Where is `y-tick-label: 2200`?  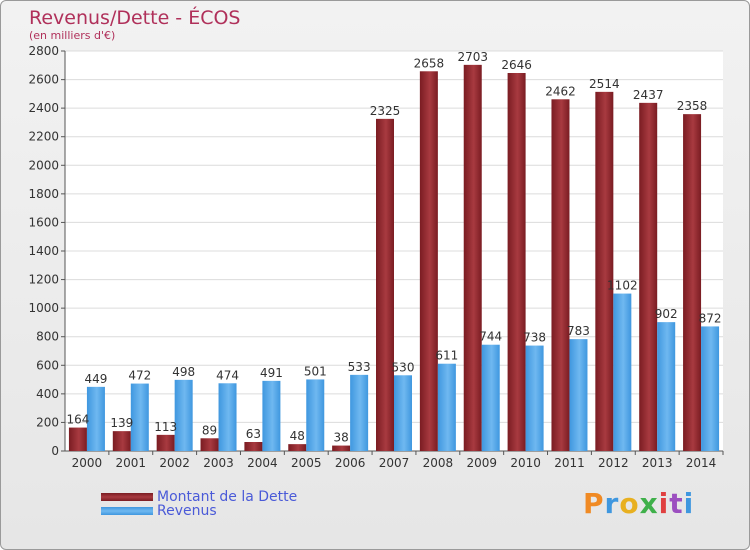
y-tick-label: 2200 is located at coordinates (43, 137).